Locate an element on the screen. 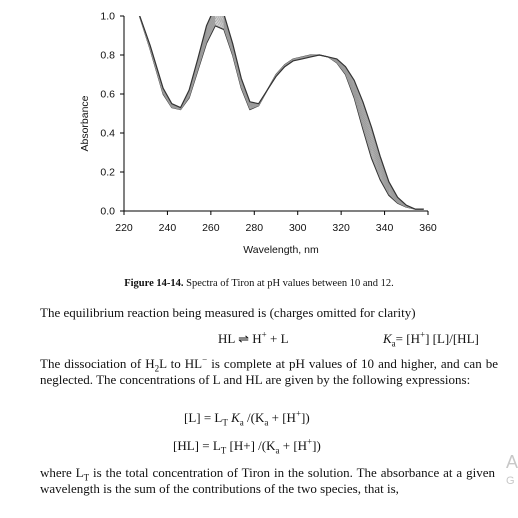 The image size is (518, 518). p2-sup: − is located at coordinates (205, 359).